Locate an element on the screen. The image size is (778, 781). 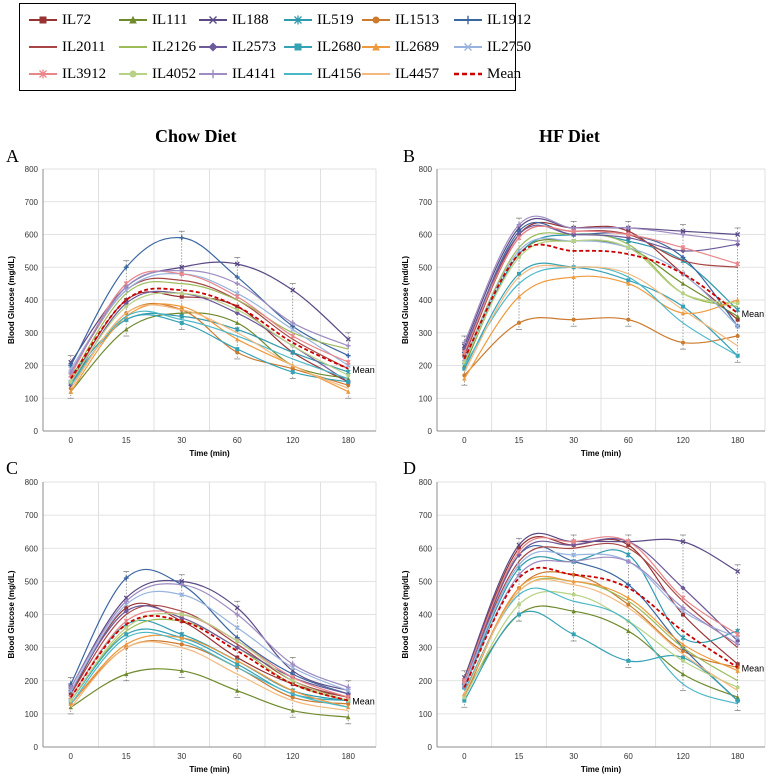
series-il2689 is located at coordinates (601, 635).